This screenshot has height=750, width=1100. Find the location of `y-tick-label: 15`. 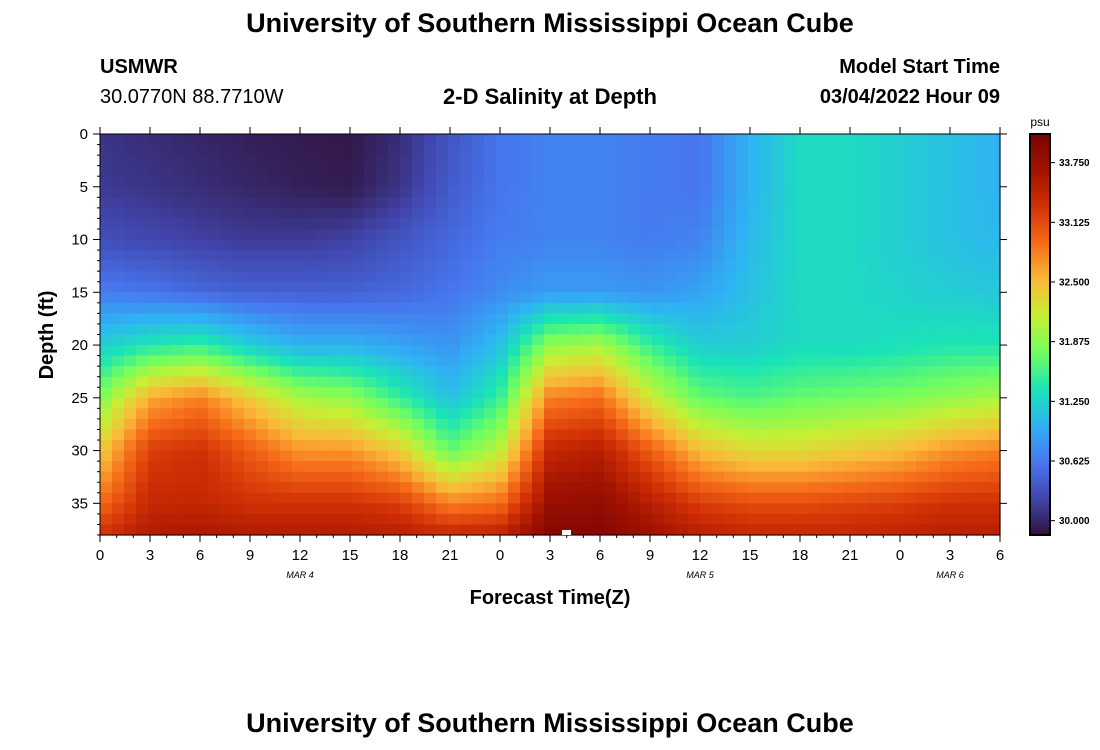

y-tick-label: 15 is located at coordinates (79, 292).